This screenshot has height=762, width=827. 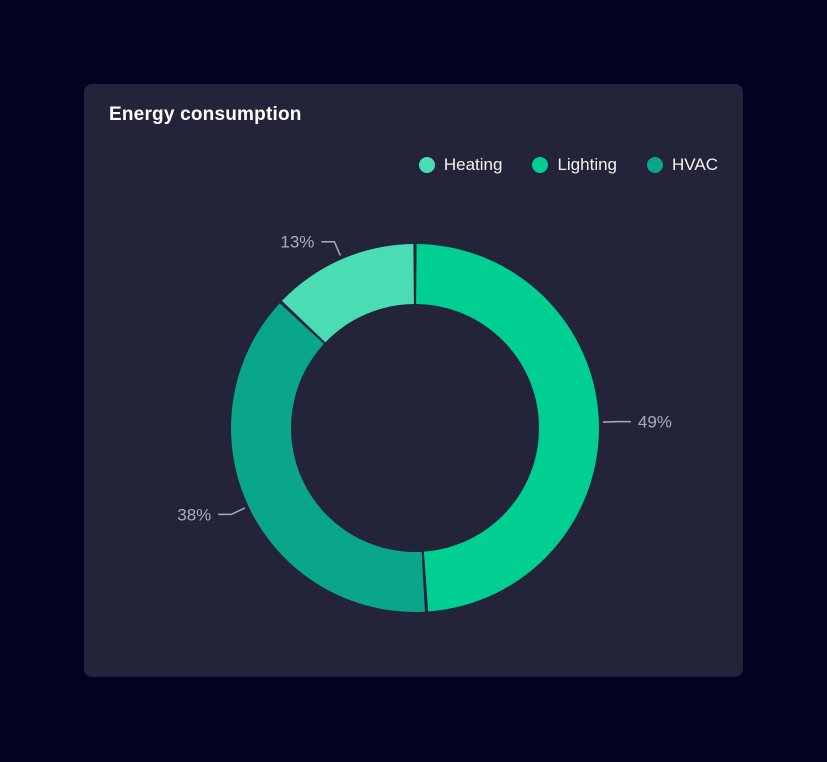 What do you see at coordinates (655, 422) in the screenshot?
I see `slice-label-lighting: 49%` at bounding box center [655, 422].